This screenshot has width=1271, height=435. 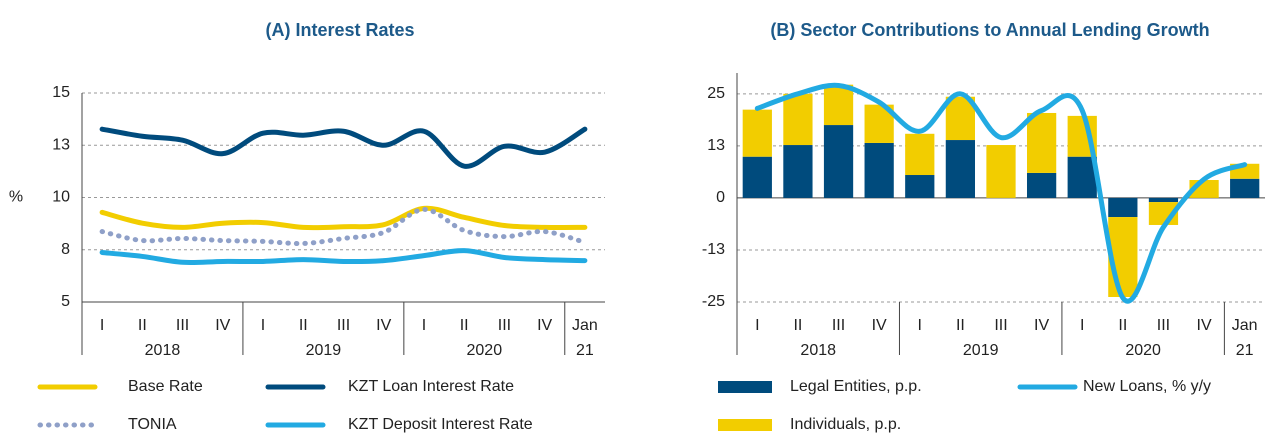 I want to click on y-tick-label: 5, so click(x=65, y=301).